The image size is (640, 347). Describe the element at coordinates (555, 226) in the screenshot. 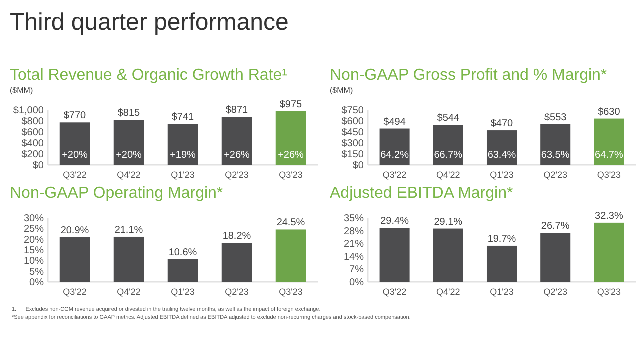

I see `data-label: 26.7%` at that location.